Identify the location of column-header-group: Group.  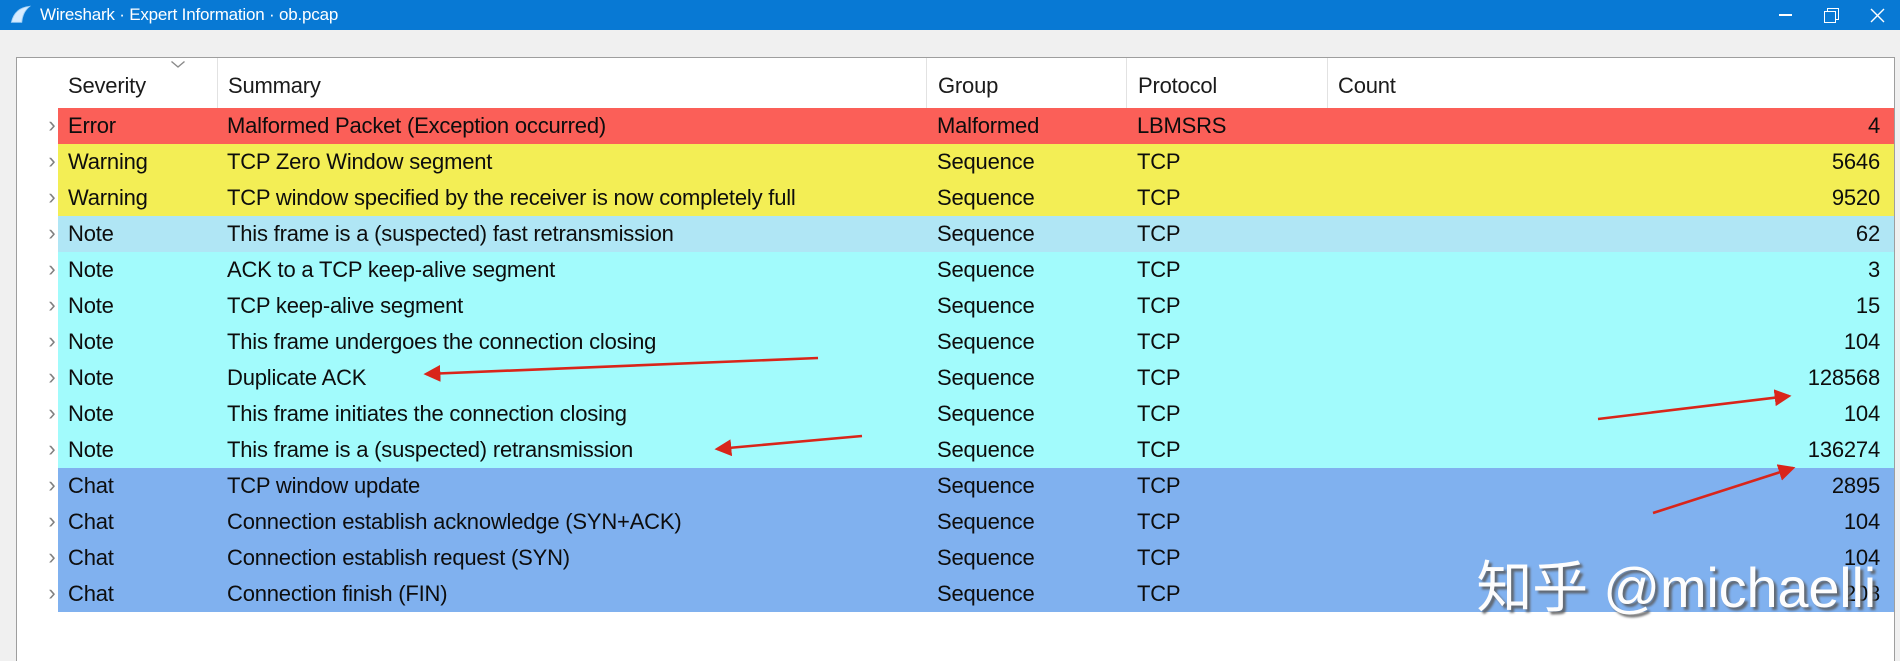
(1026, 83).